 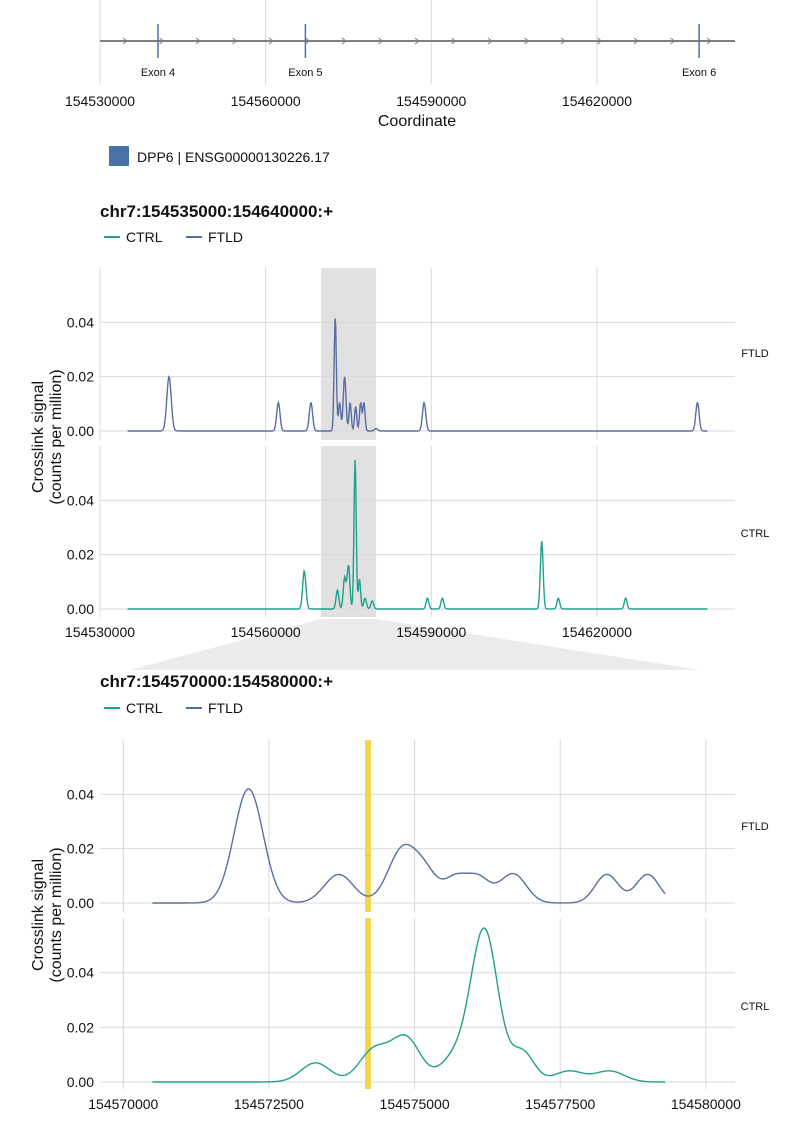 What do you see at coordinates (233, 157) in the screenshot?
I see `gene-legend-label: DPP6 | ENSG00000130226.17` at bounding box center [233, 157].